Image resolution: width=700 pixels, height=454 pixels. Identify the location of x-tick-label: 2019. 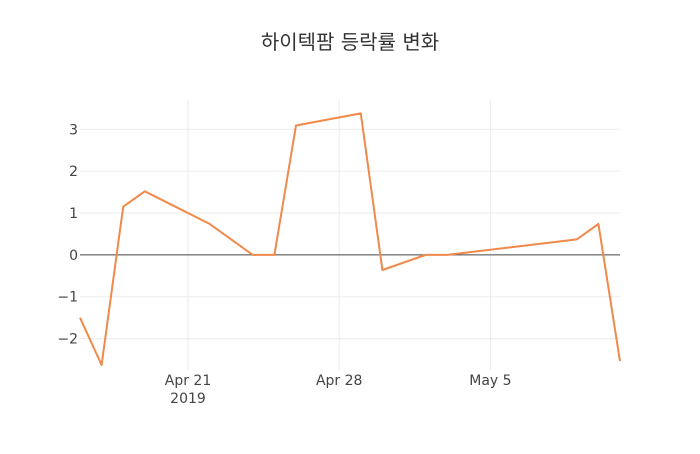
(188, 399).